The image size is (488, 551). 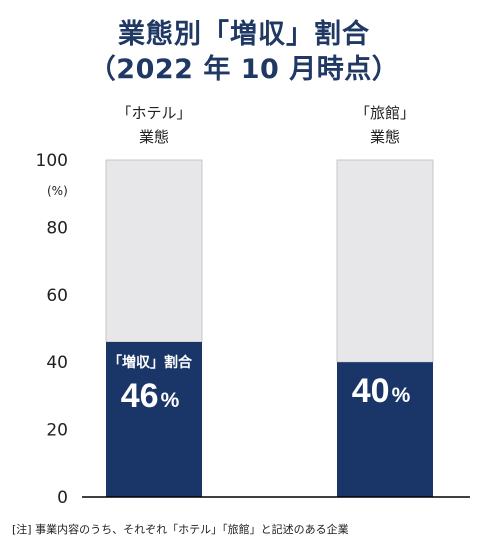 I want to click on chart-title: 業態別「増収」割合, so click(x=244, y=34).